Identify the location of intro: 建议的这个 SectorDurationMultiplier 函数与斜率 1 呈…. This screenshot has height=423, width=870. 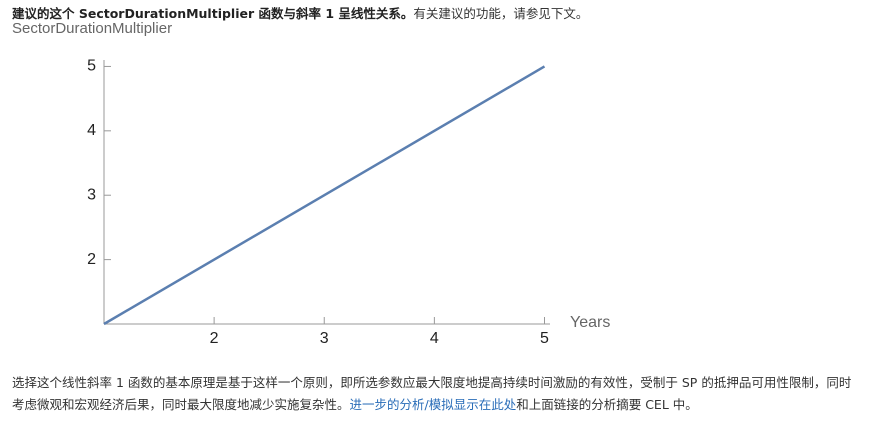
(300, 12).